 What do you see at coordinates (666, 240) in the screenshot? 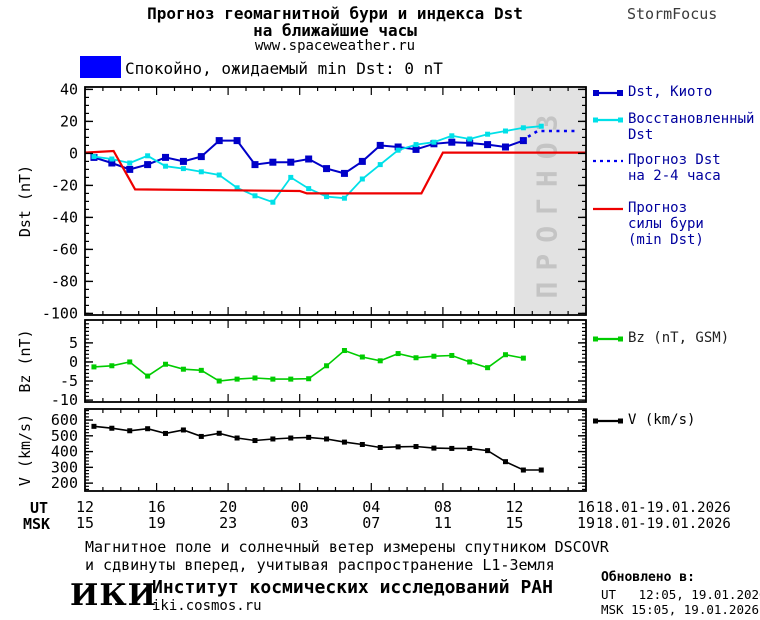
I see `legend-label: (min Dst)` at bounding box center [666, 240].